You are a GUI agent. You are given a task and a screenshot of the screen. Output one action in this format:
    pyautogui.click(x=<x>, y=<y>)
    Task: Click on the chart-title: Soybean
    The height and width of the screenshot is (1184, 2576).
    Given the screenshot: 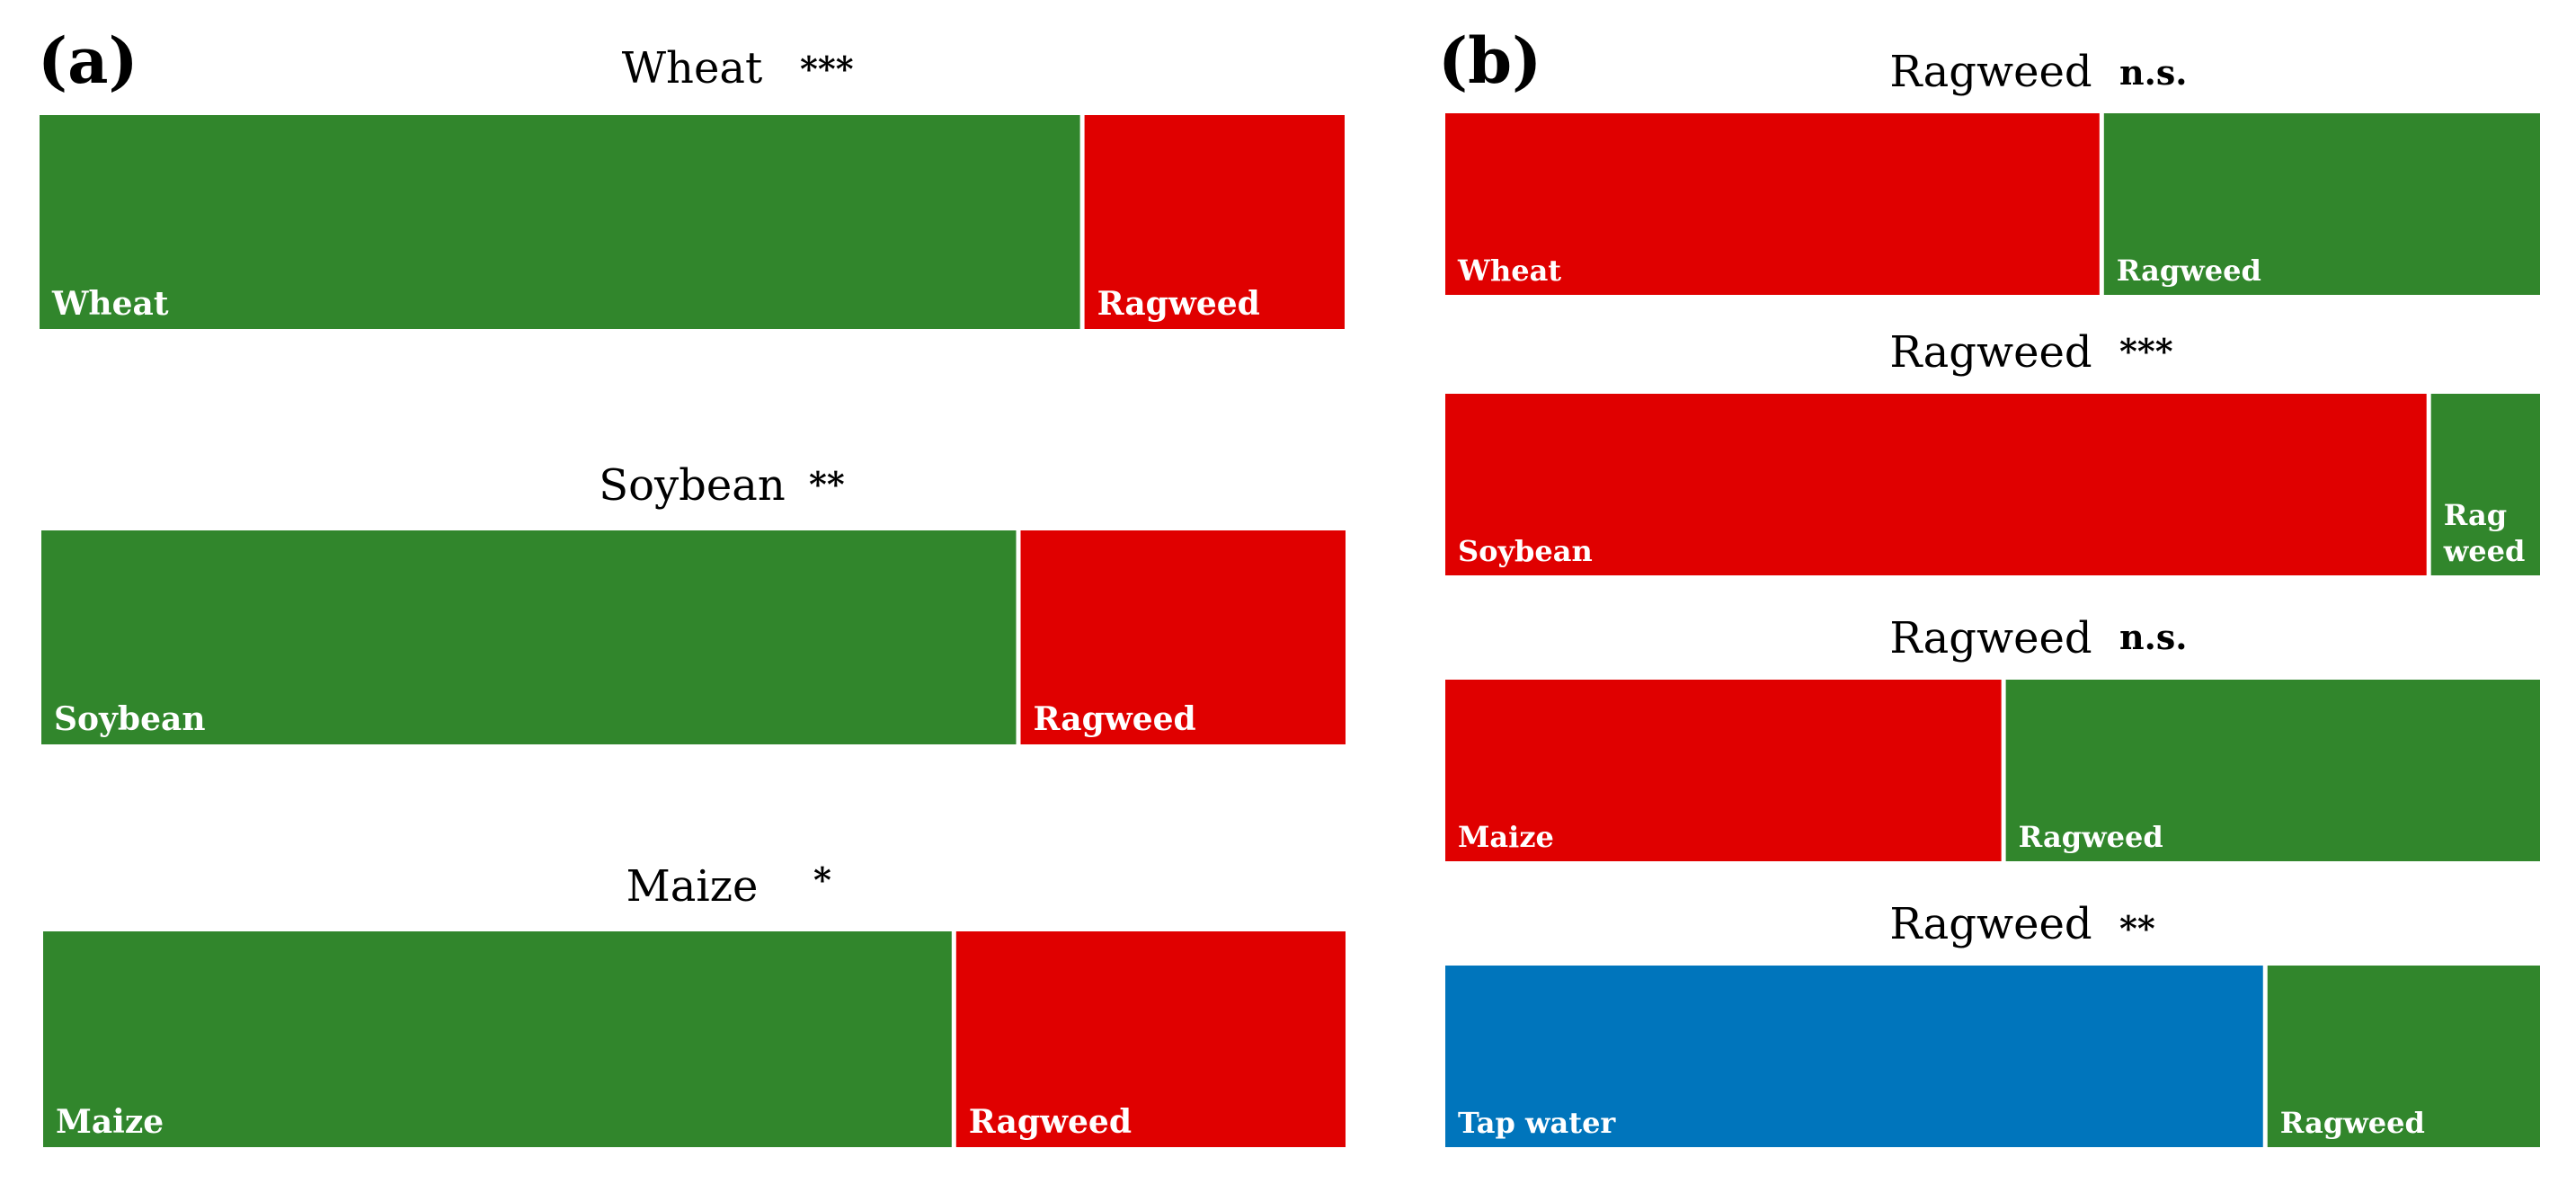 What is the action you would take?
    pyautogui.click(x=692, y=485)
    